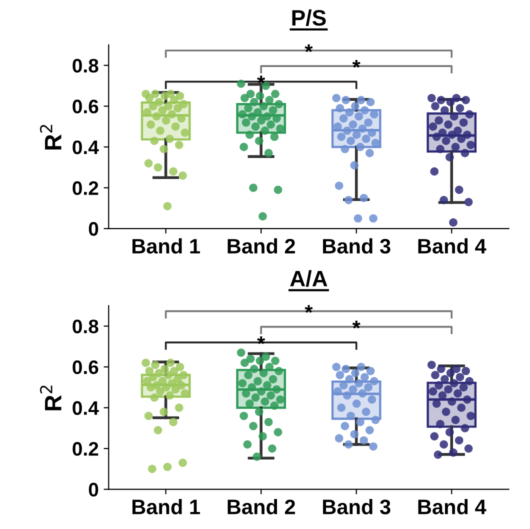  What do you see at coordinates (309, 278) in the screenshot?
I see `chart-title: A/A` at bounding box center [309, 278].